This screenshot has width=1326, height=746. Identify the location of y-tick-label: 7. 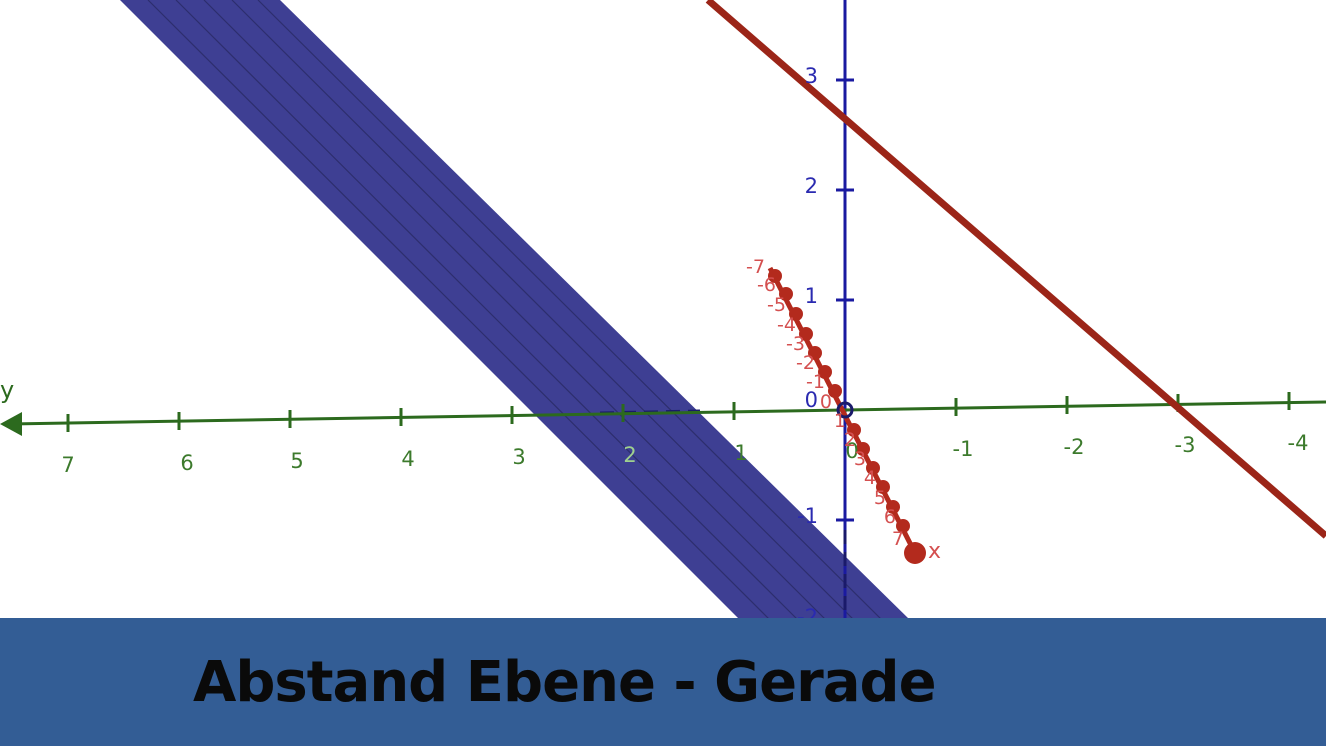
(67, 465).